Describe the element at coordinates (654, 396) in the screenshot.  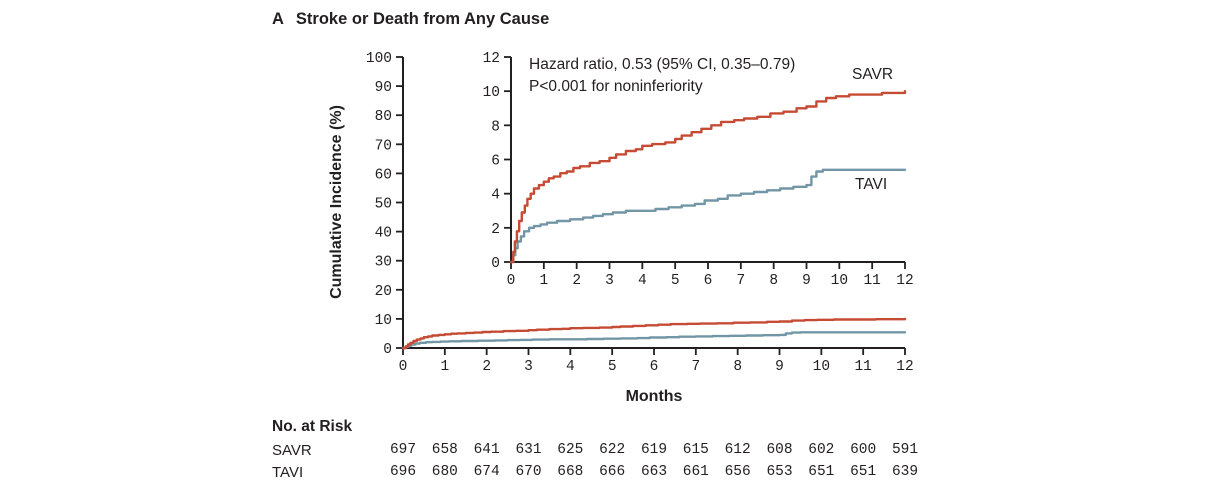
I see `x-axis-label: Months` at that location.